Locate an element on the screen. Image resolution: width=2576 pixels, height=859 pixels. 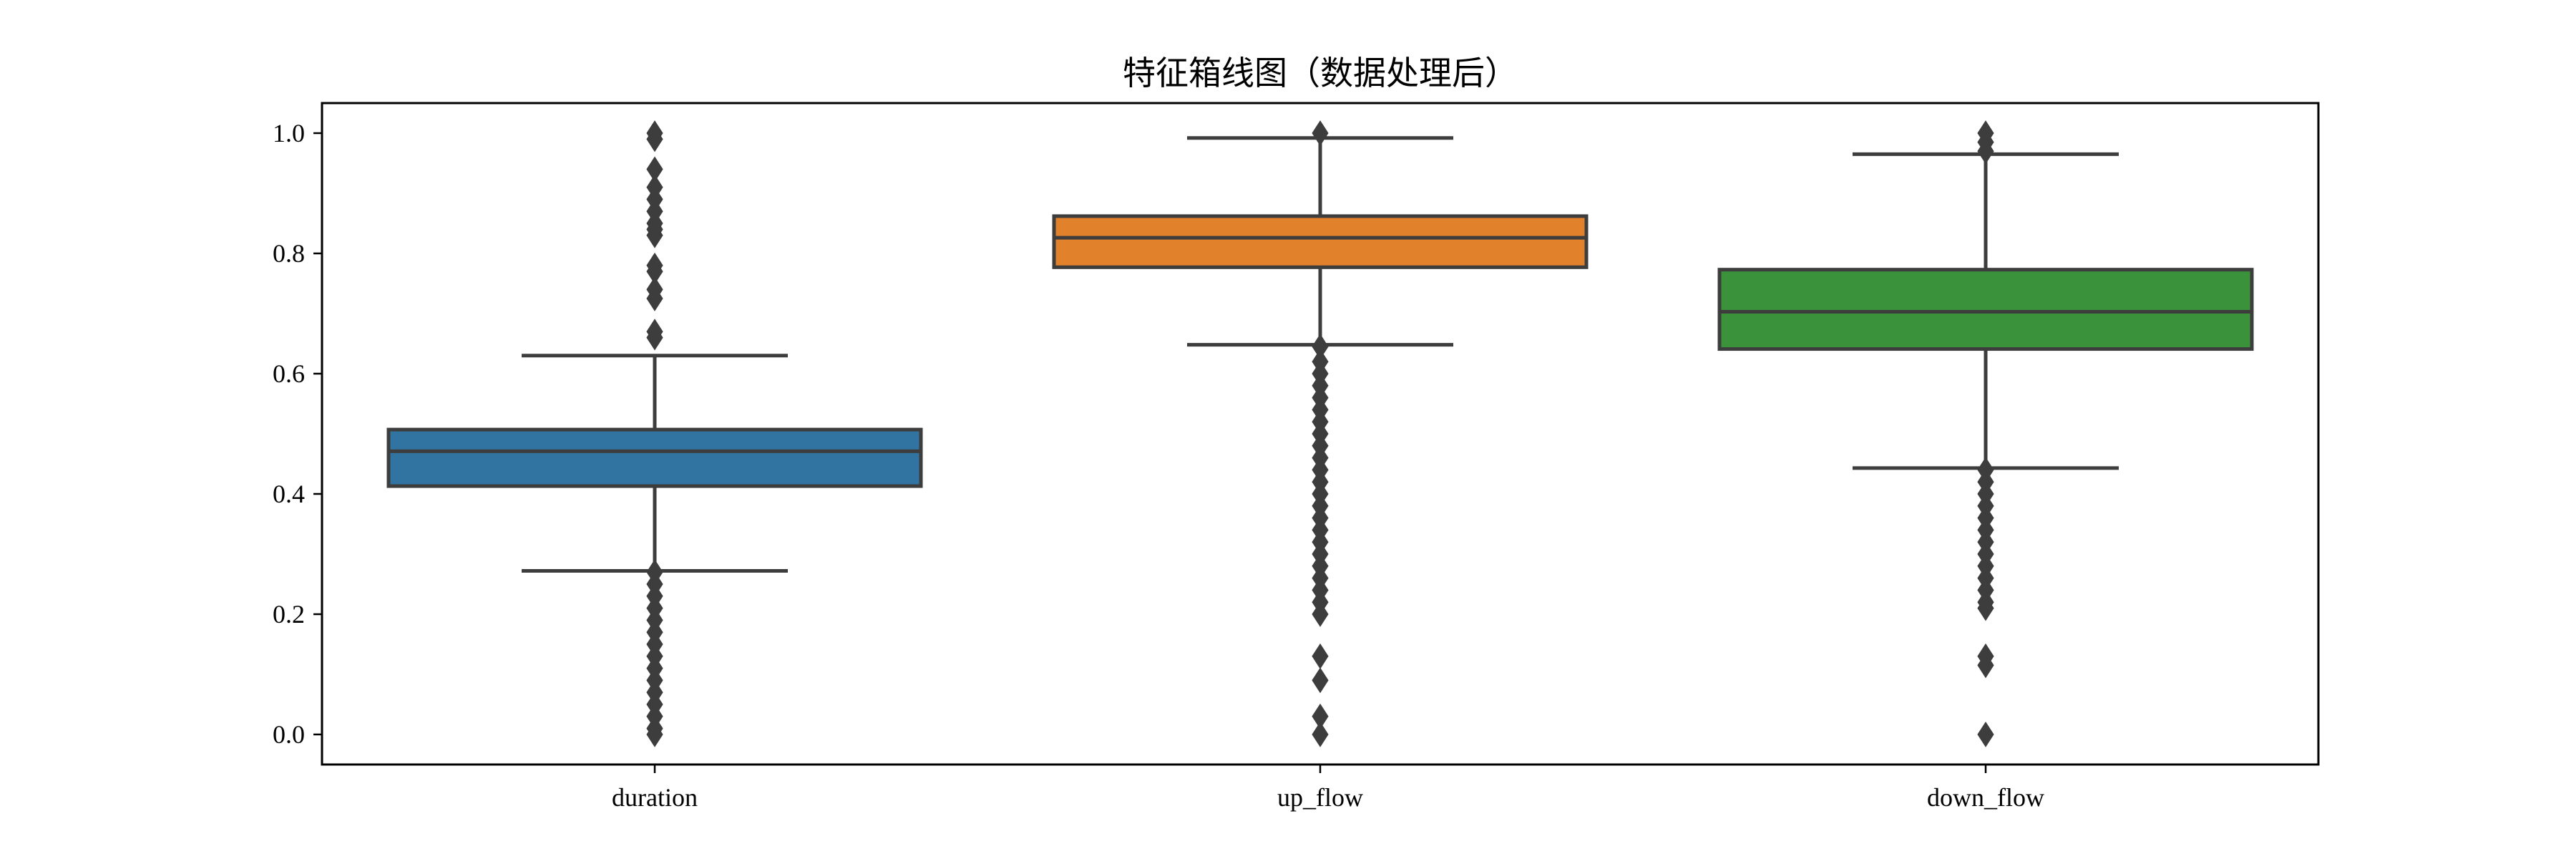
y-tick-label-0: 0.0 is located at coordinates (289, 734).